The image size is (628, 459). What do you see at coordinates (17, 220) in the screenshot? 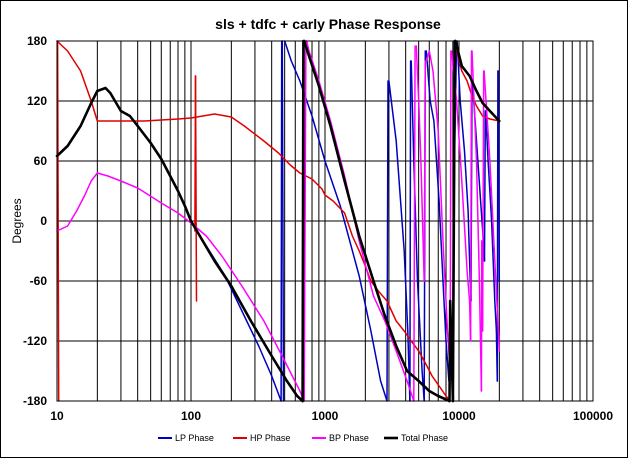
I see `y-axis-title: Degrees` at bounding box center [17, 220].